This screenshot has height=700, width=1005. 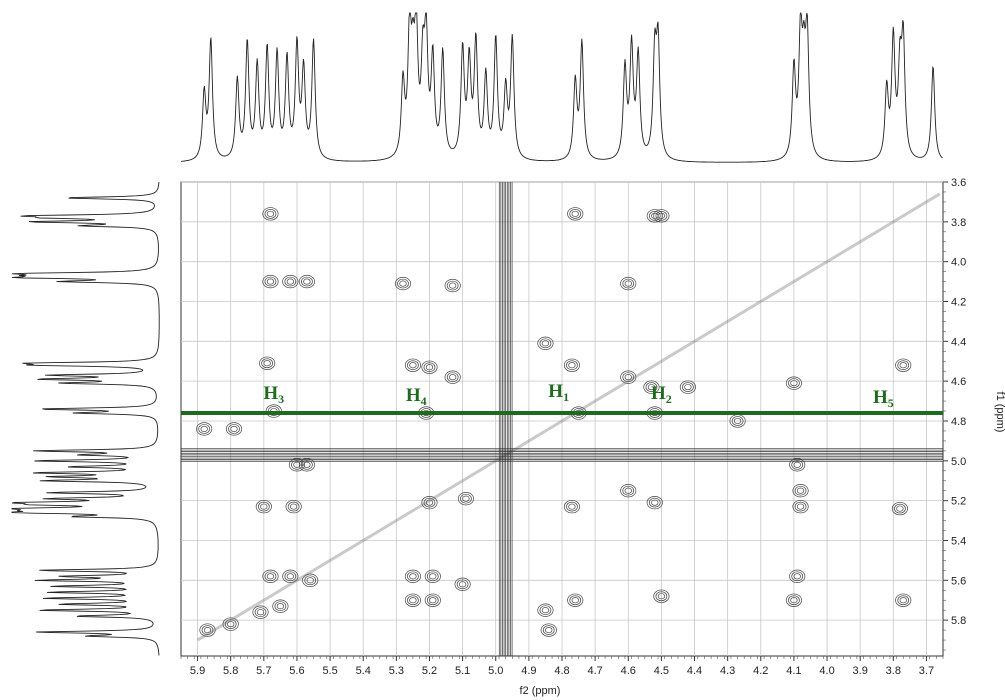 I want to click on peak-label-h2: H2, so click(x=661, y=394).